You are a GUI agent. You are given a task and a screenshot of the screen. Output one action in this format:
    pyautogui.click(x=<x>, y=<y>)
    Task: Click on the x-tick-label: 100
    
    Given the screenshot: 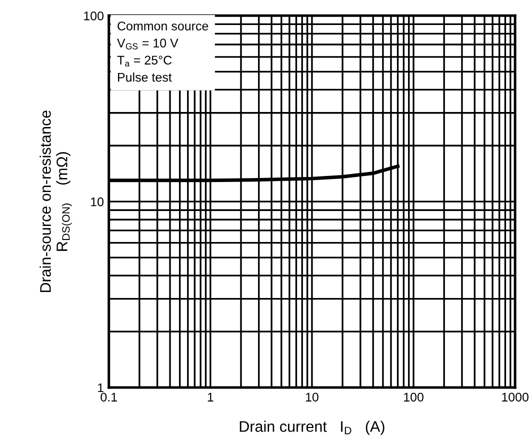 What is the action you would take?
    pyautogui.click(x=414, y=397)
    